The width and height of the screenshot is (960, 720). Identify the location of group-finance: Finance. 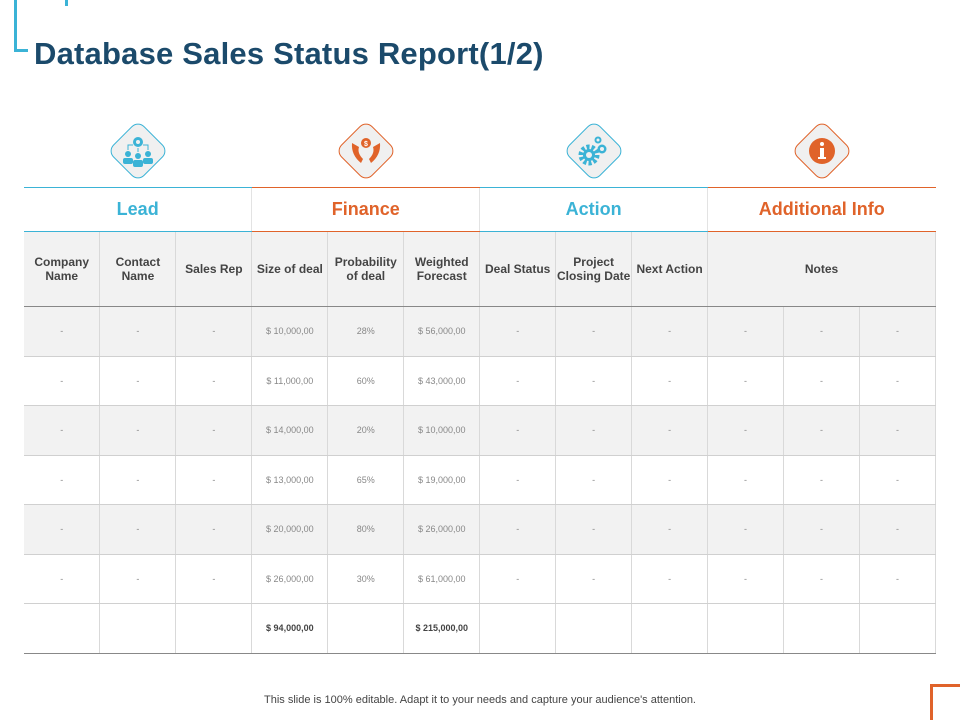
(365, 209).